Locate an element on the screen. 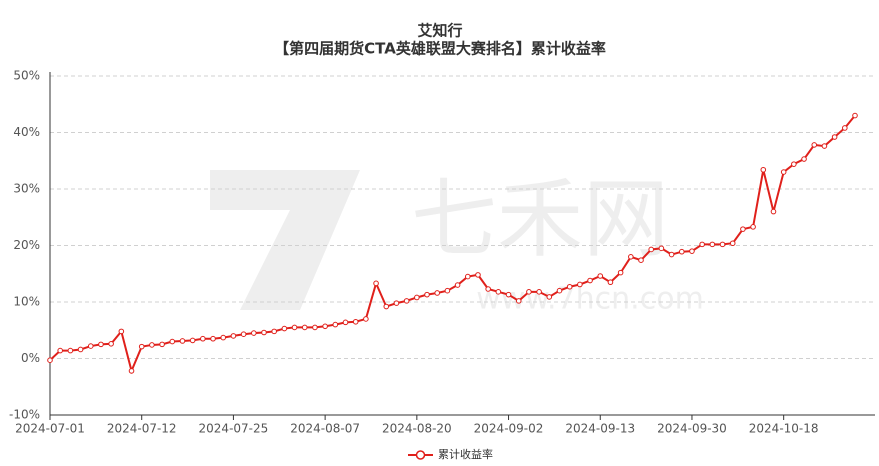  x-tick-label: 2024-08-07 is located at coordinates (325, 429).